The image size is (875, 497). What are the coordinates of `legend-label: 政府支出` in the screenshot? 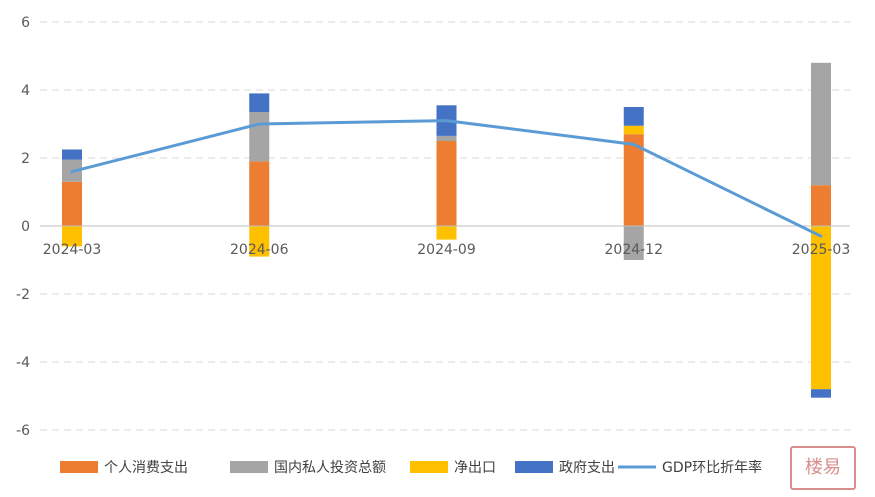 It's located at (587, 468).